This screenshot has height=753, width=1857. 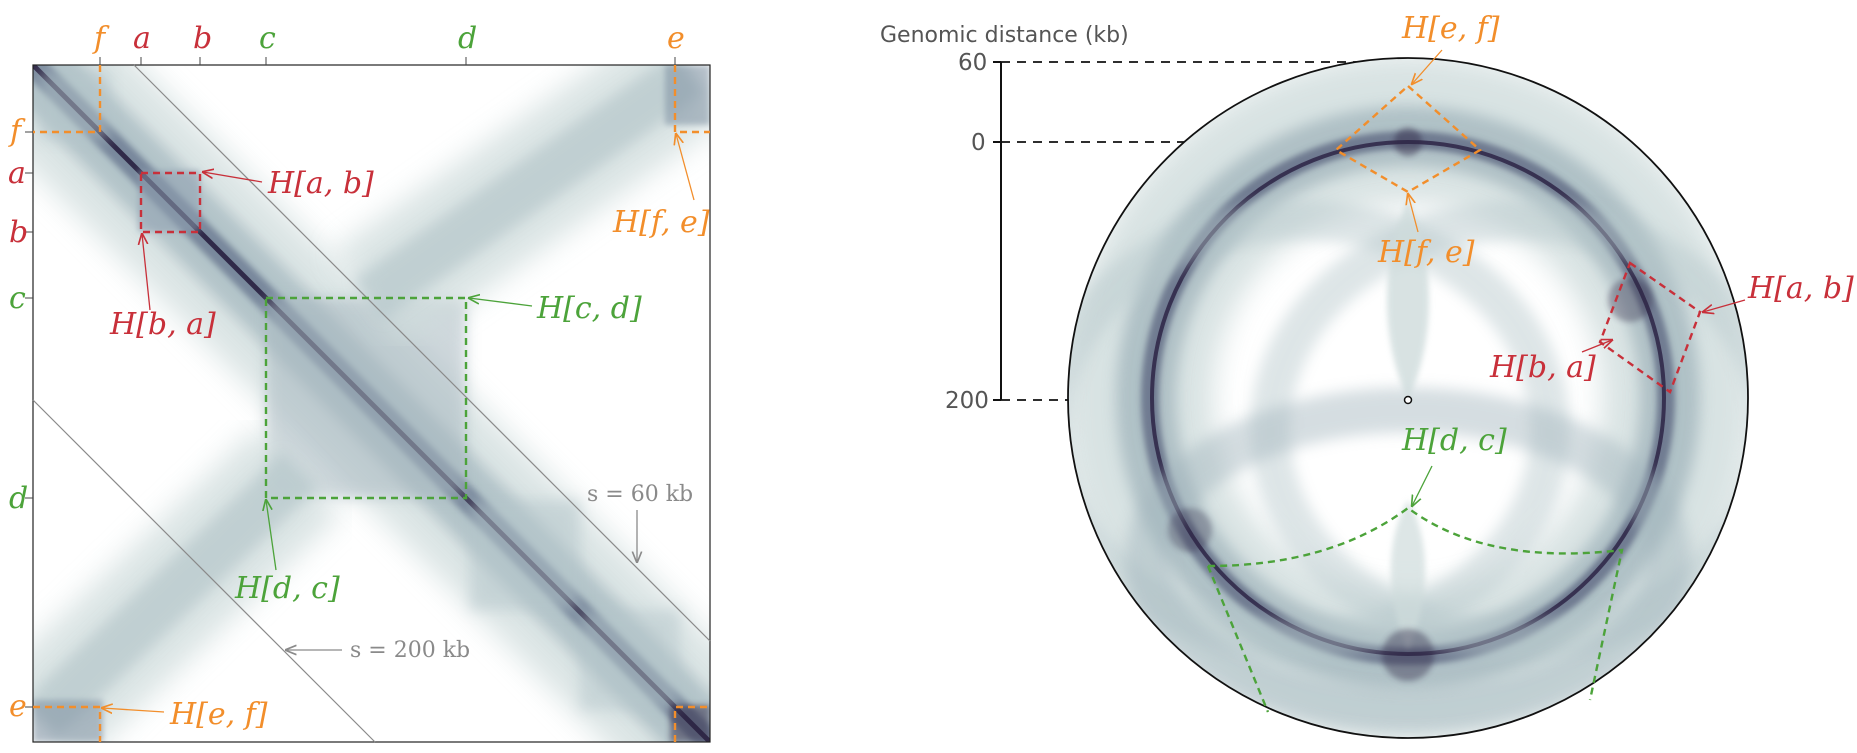 I want to click on axis-tick-label-200: 200, so click(x=967, y=401).